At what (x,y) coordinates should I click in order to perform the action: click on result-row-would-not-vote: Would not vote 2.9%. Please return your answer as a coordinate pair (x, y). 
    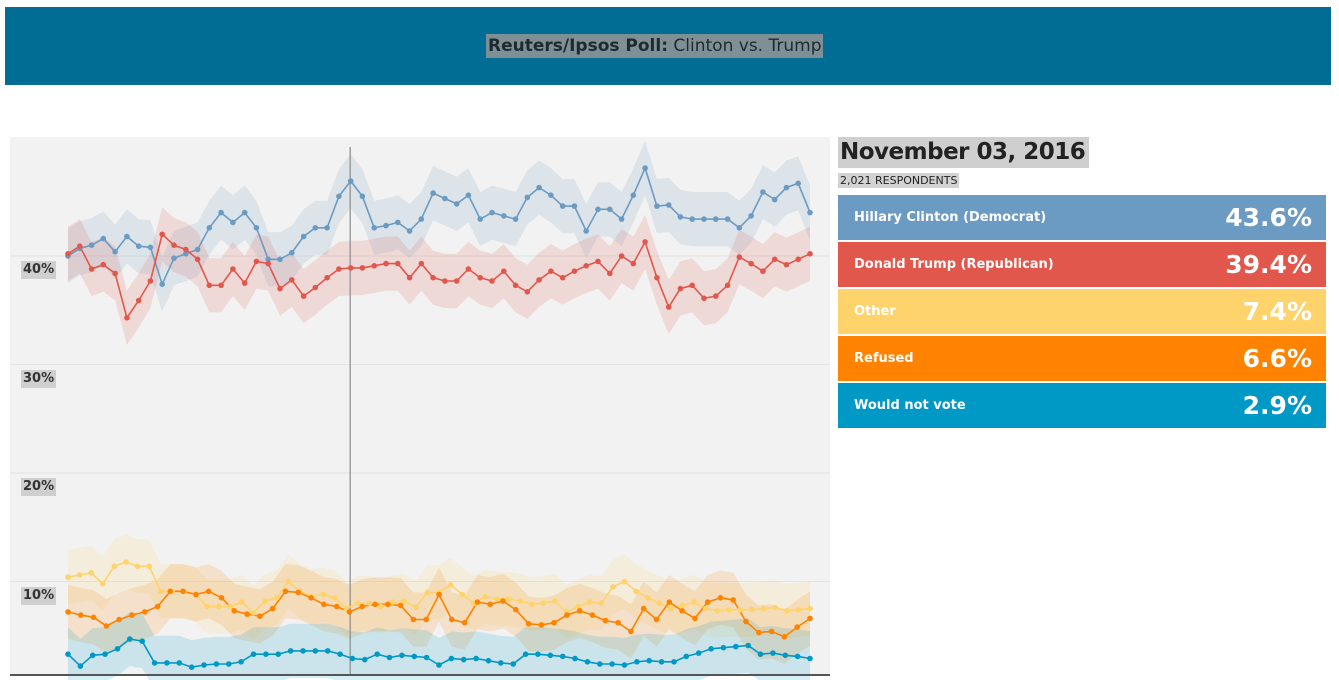
    Looking at the image, I should click on (1082, 405).